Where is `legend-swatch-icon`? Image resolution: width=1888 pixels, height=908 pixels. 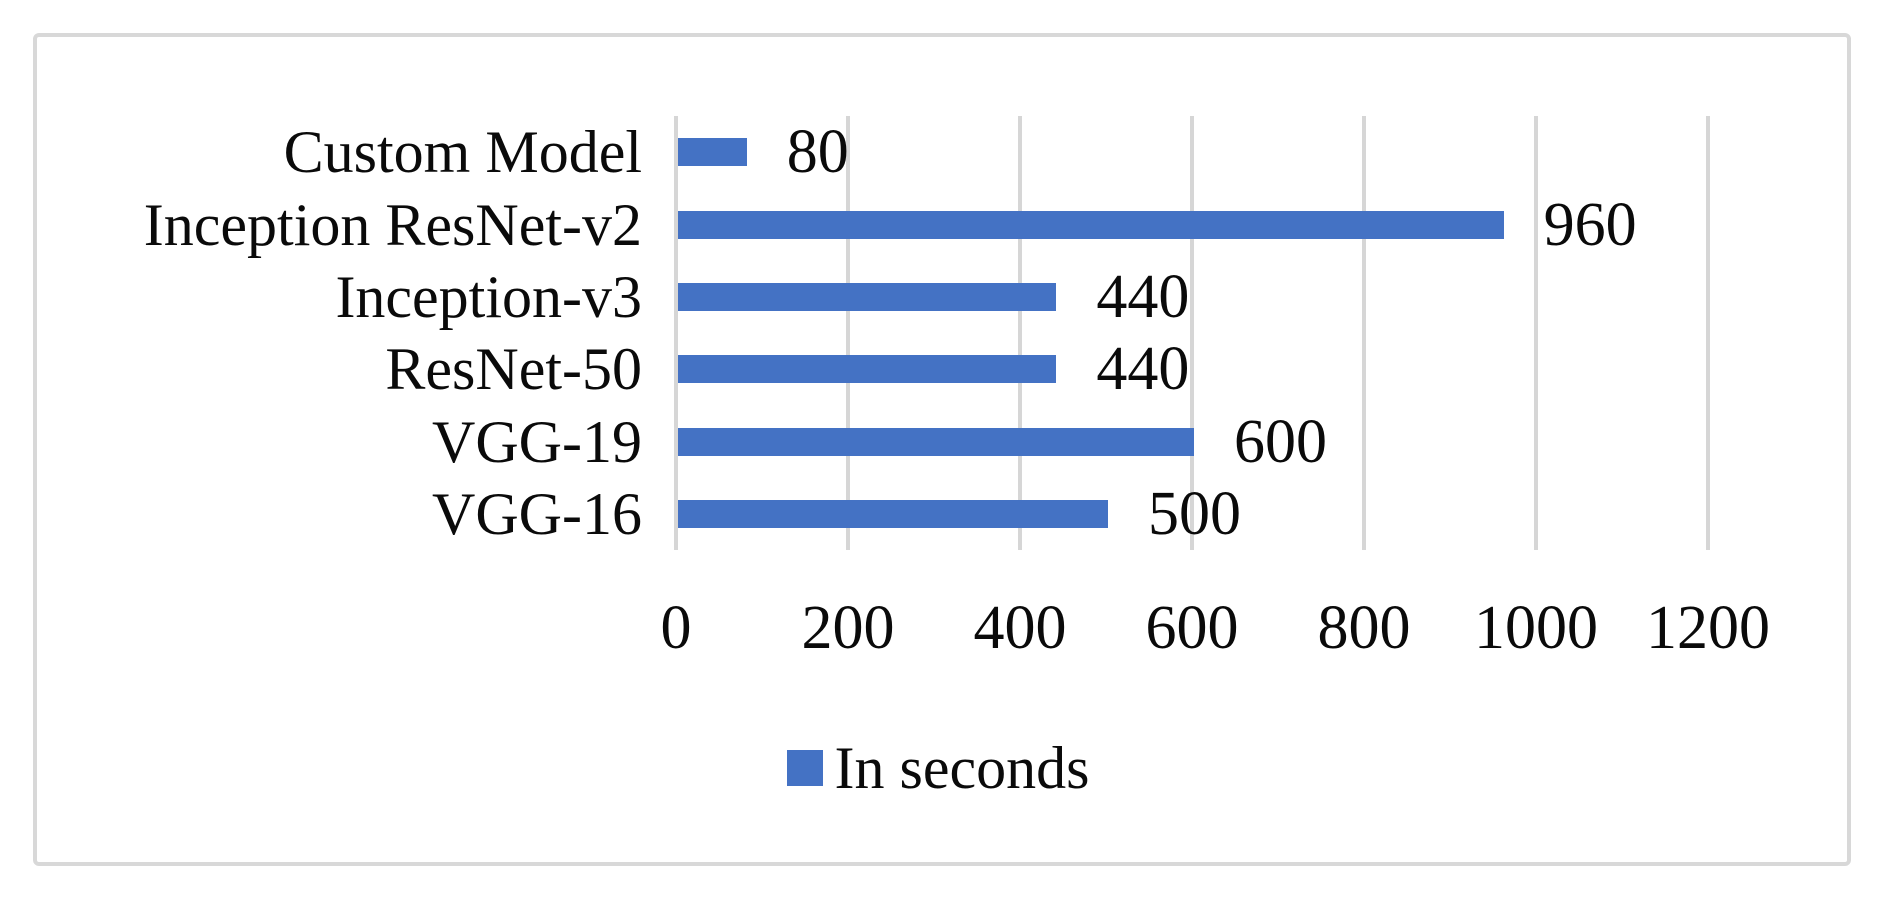 legend-swatch-icon is located at coordinates (804, 768).